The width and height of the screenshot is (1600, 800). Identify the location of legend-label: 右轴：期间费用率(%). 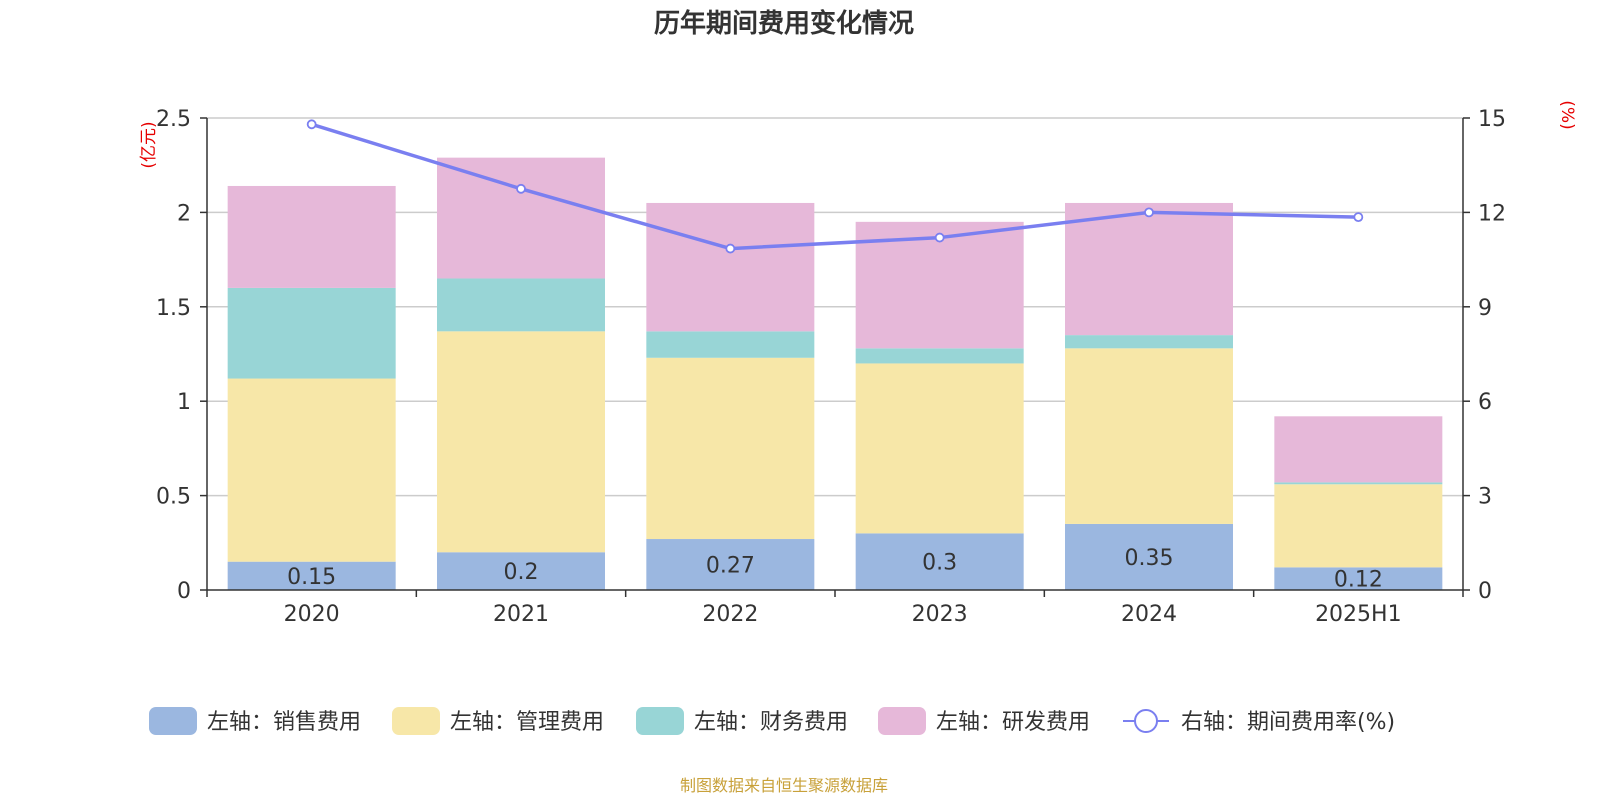
(1288, 722).